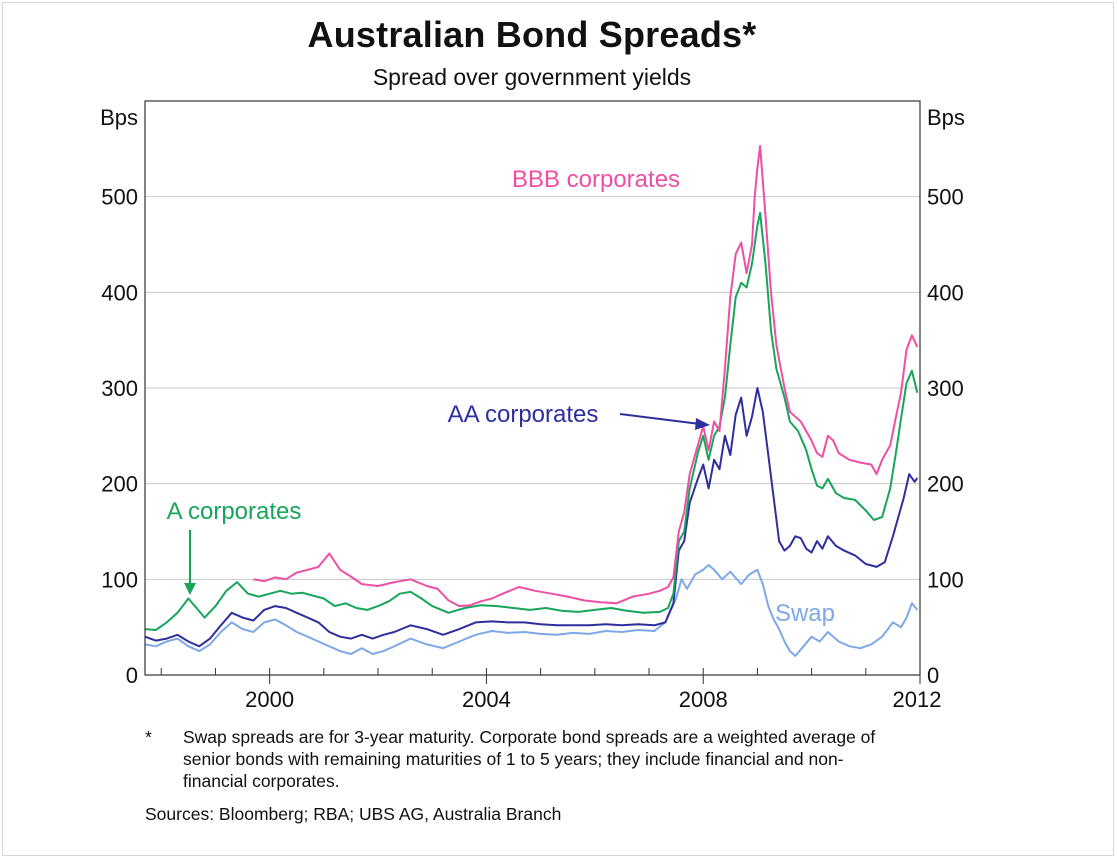  I want to click on y-tick-label-right-100: 100, so click(945, 579).